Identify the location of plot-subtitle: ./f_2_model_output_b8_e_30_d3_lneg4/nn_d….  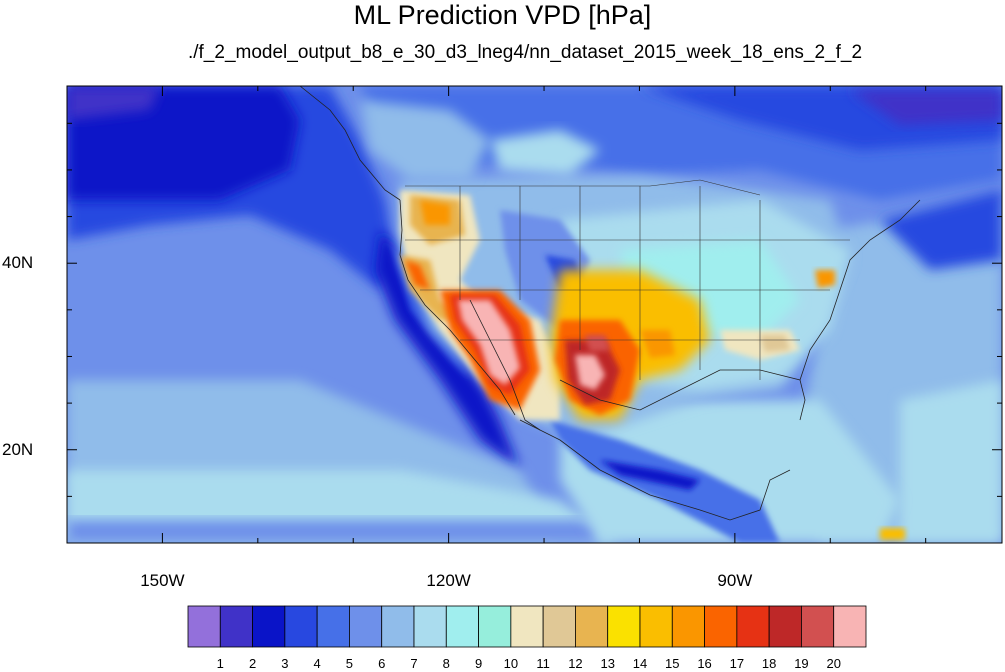
(525, 52).